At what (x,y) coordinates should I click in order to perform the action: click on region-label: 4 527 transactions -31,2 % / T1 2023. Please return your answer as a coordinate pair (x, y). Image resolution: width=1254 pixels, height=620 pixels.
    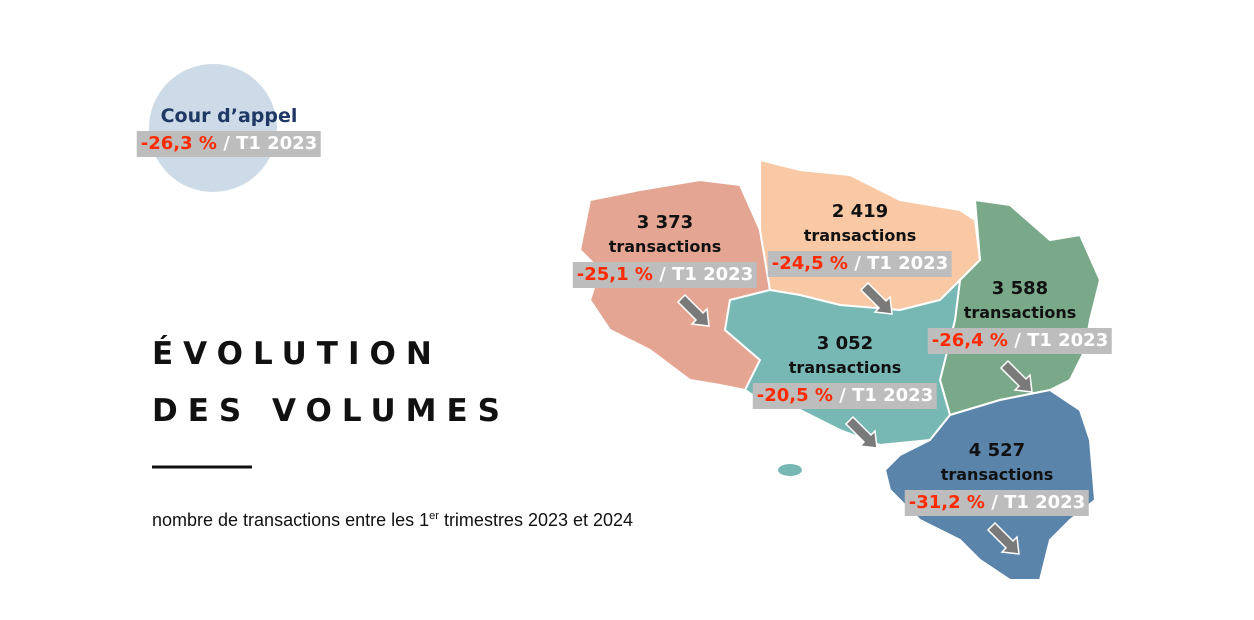
    Looking at the image, I should click on (997, 477).